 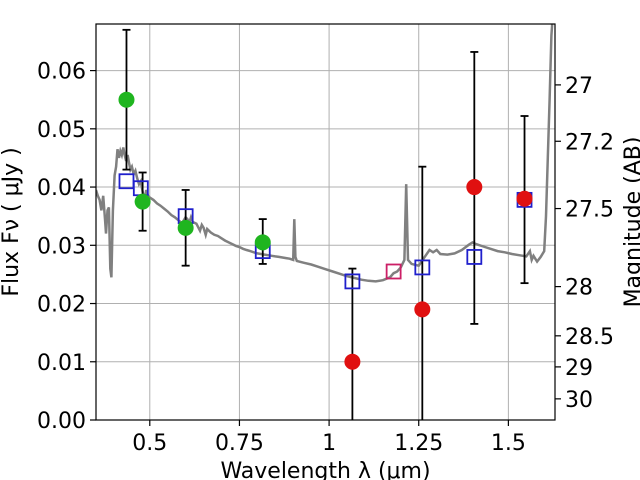 What do you see at coordinates (579, 368) in the screenshot?
I see `y2-tick-label: 29` at bounding box center [579, 368].